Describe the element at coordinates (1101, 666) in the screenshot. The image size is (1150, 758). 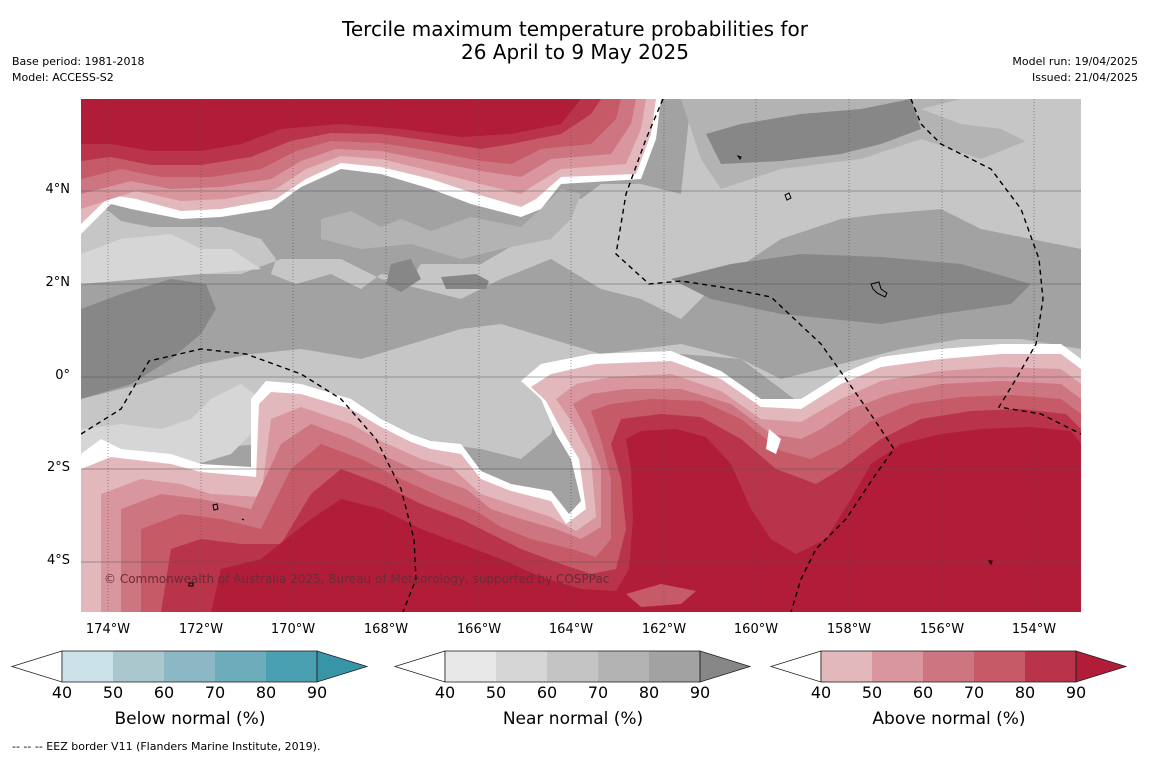
I see `cb-above-arrow-right` at that location.